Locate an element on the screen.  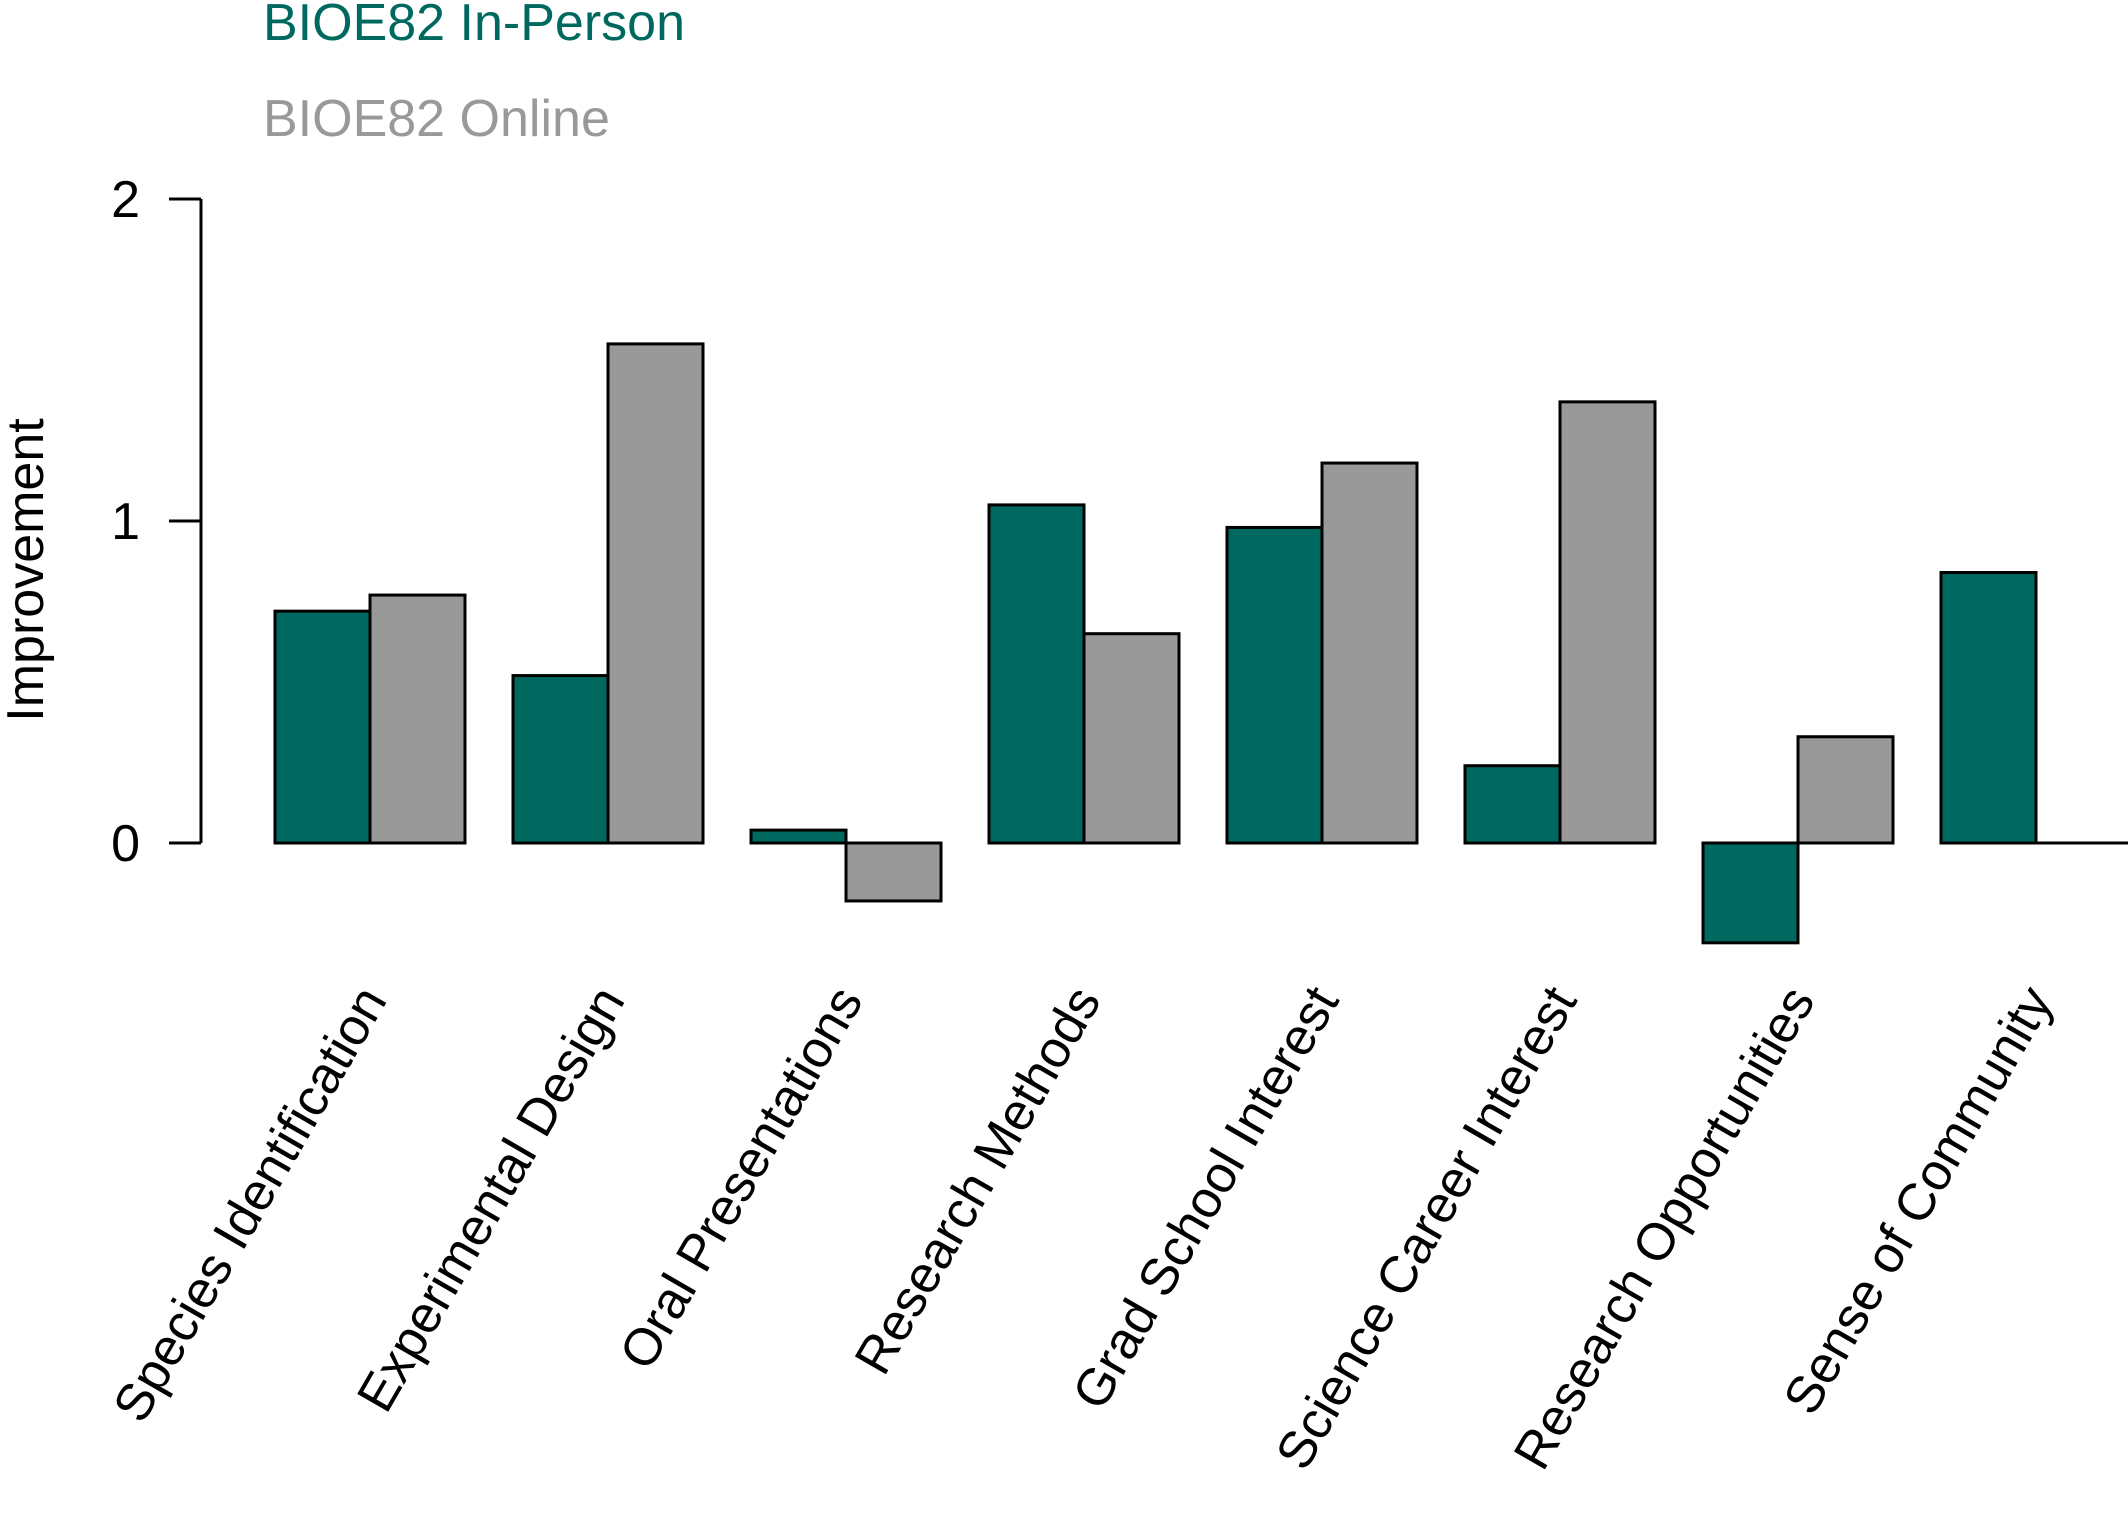
legend-entry: BIOE82 In-Person is located at coordinates (474, 26).